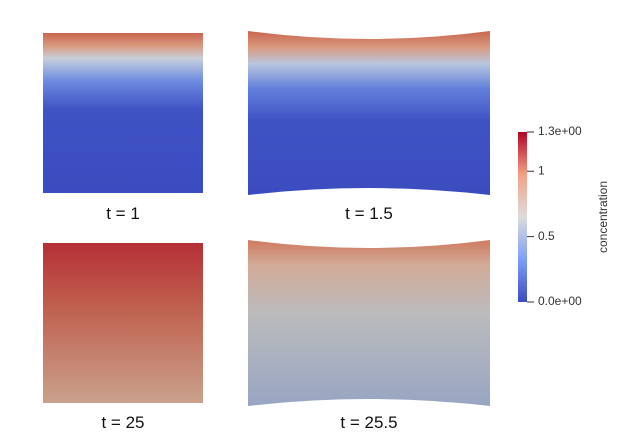 The height and width of the screenshot is (444, 623). What do you see at coordinates (603, 217) in the screenshot?
I see `colorbar-title: concentration` at bounding box center [603, 217].